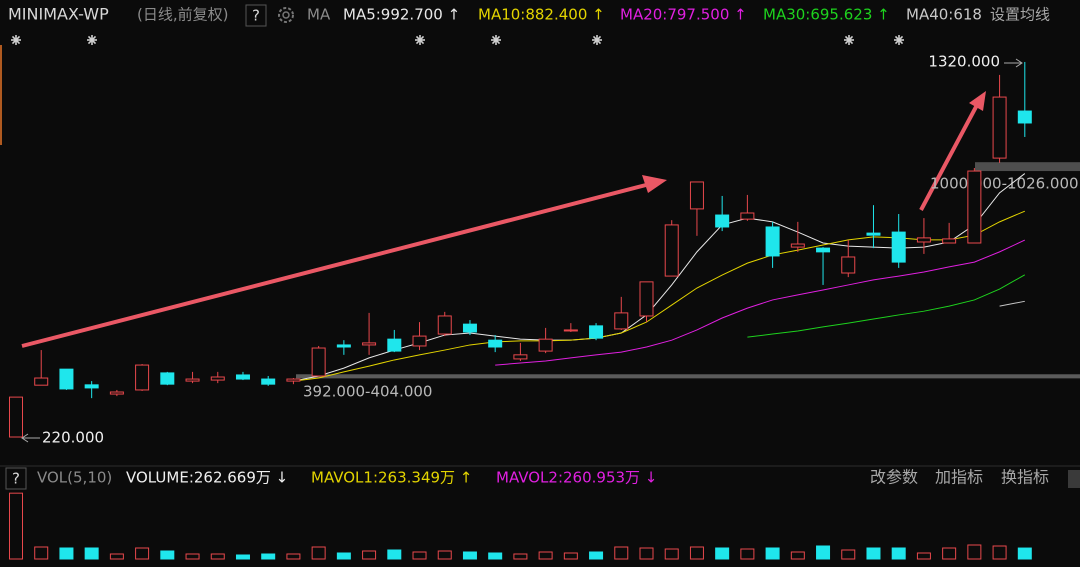 The image size is (1080, 567). I want to click on volume-legend-item: MAVOL2:260.953万 ↓, so click(576, 478).